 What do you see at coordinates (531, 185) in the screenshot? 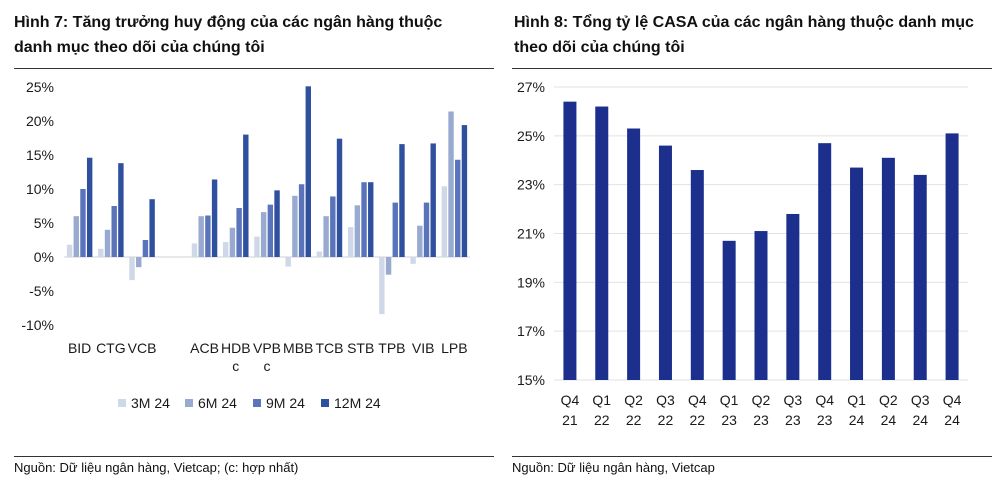
I see `y-tick-label: 23%` at bounding box center [531, 185].